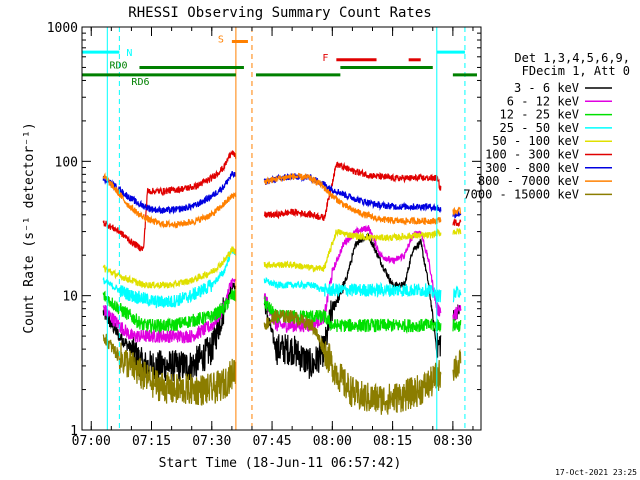 This screenshot has width=640, height=480. I want to click on flag-bars: N S F RD0 RD6, so click(279, 61).